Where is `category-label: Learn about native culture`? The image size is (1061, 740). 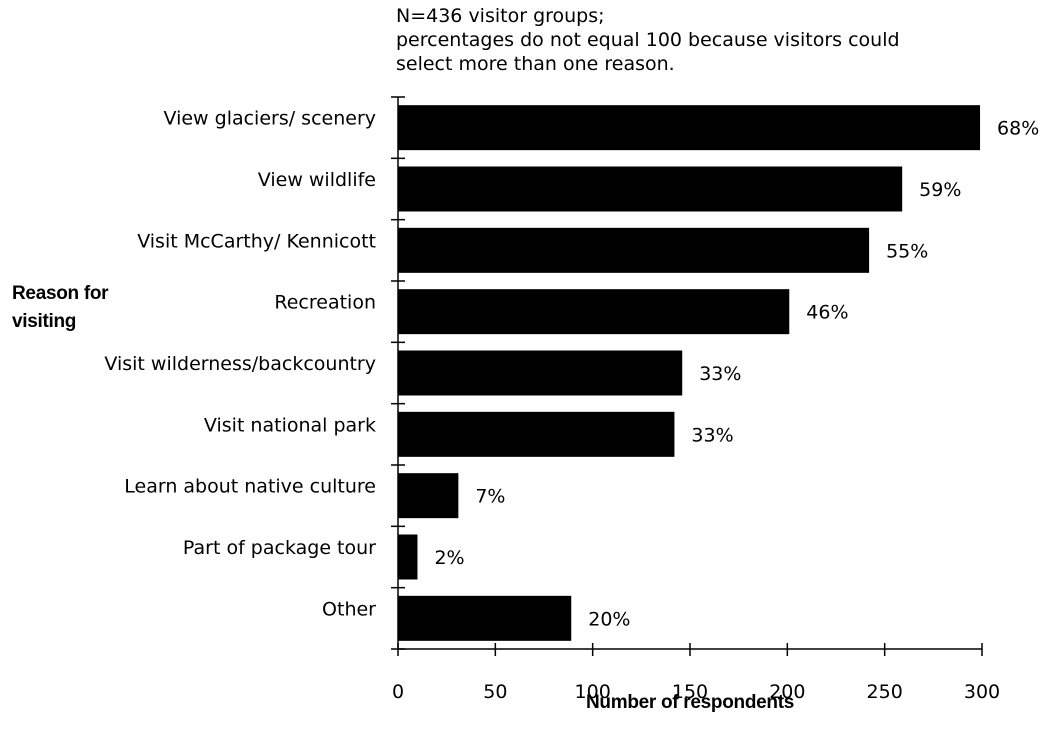 category-label: Learn about native culture is located at coordinates (250, 487).